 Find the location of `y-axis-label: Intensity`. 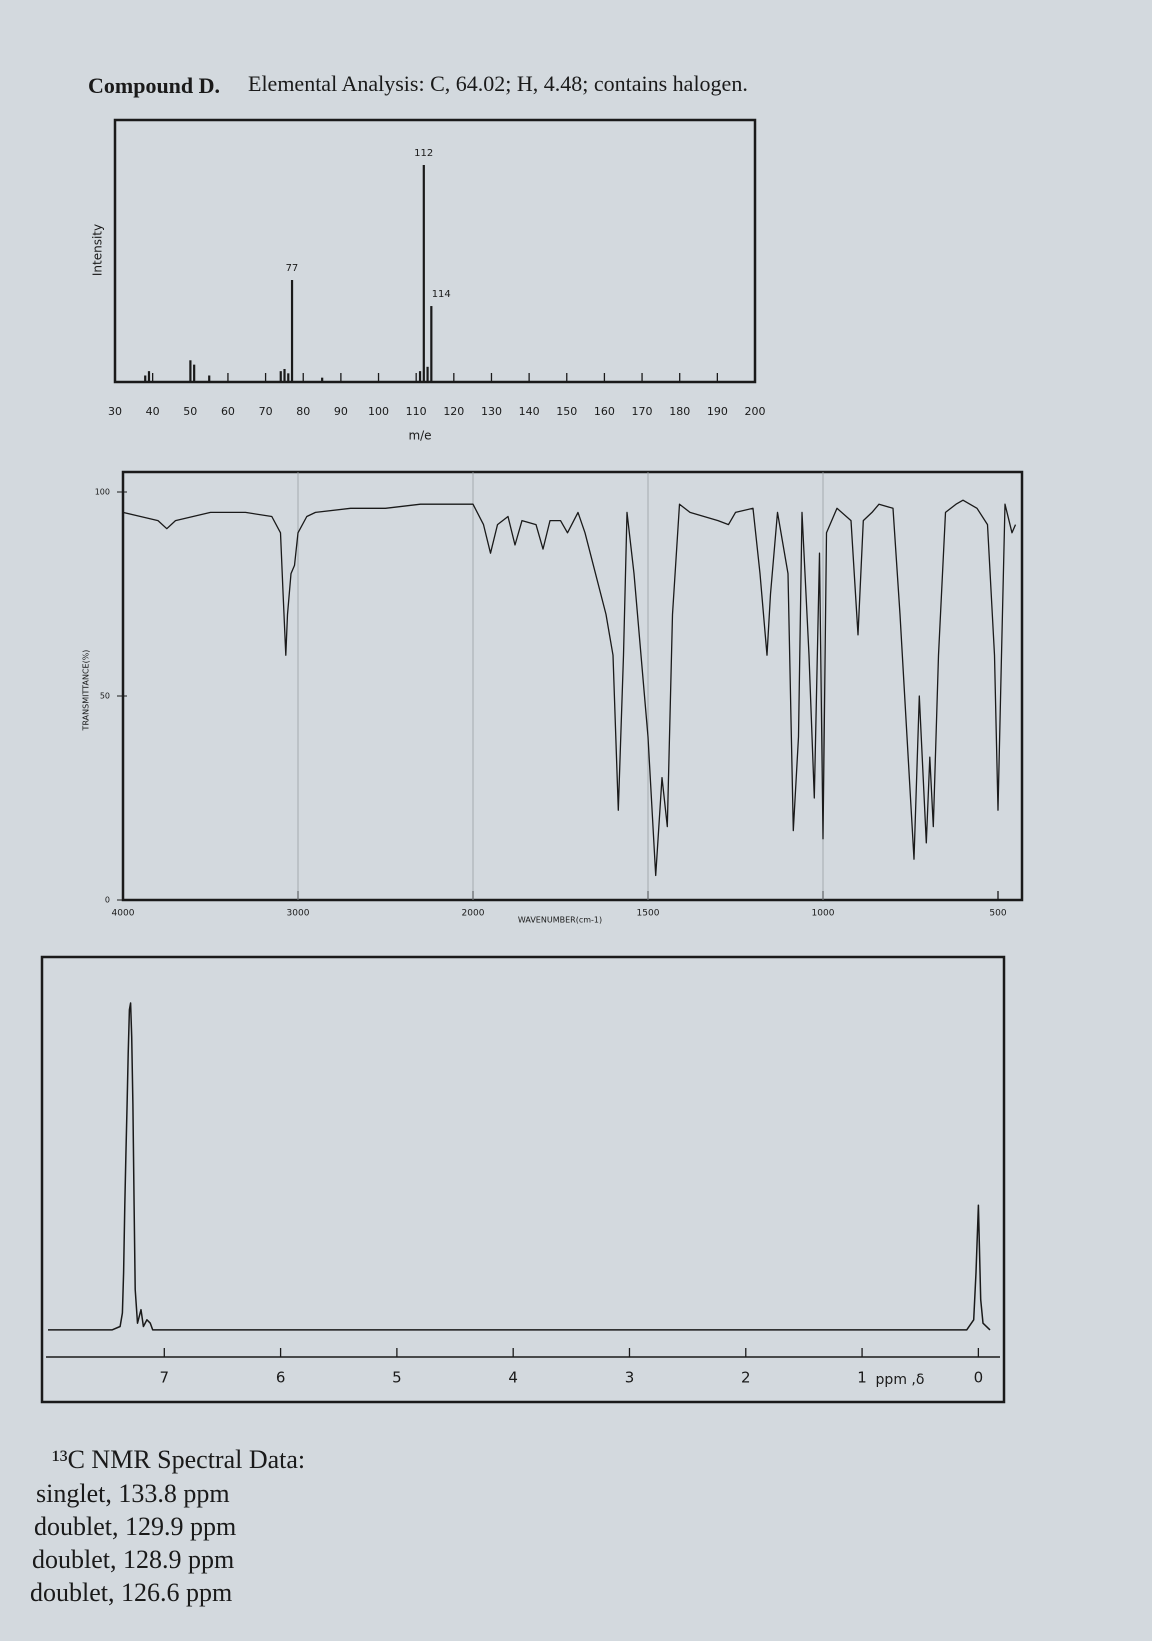

y-axis-label: Intensity is located at coordinates (98, 250).